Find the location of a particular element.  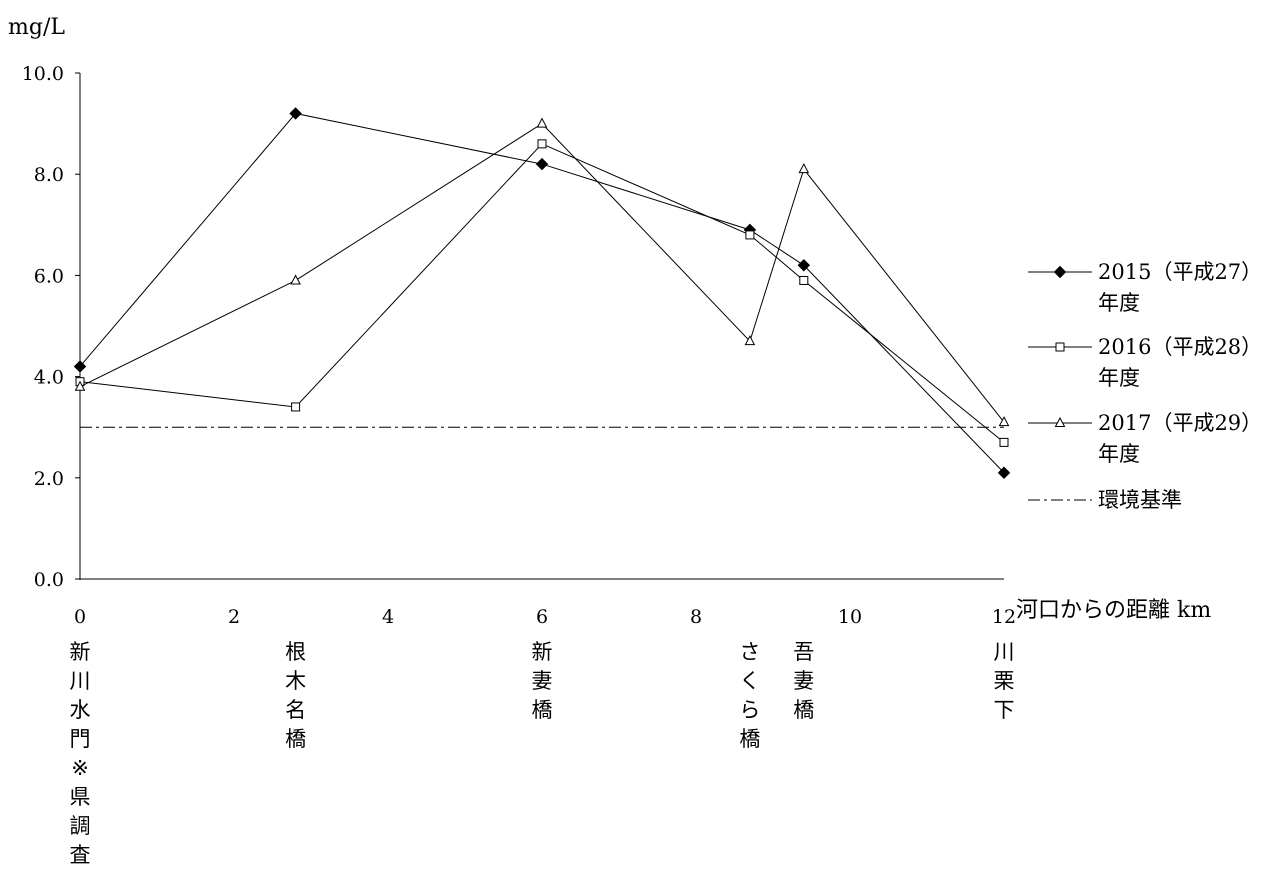

x-tick-label: 4 is located at coordinates (388, 617).